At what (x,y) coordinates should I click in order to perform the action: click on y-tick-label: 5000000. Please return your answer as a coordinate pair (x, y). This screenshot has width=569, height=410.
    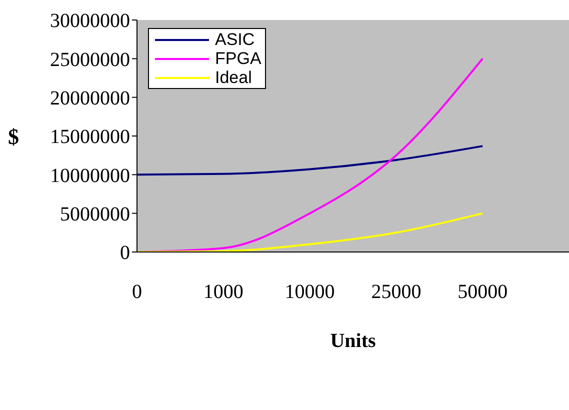
    Looking at the image, I should click on (95, 214).